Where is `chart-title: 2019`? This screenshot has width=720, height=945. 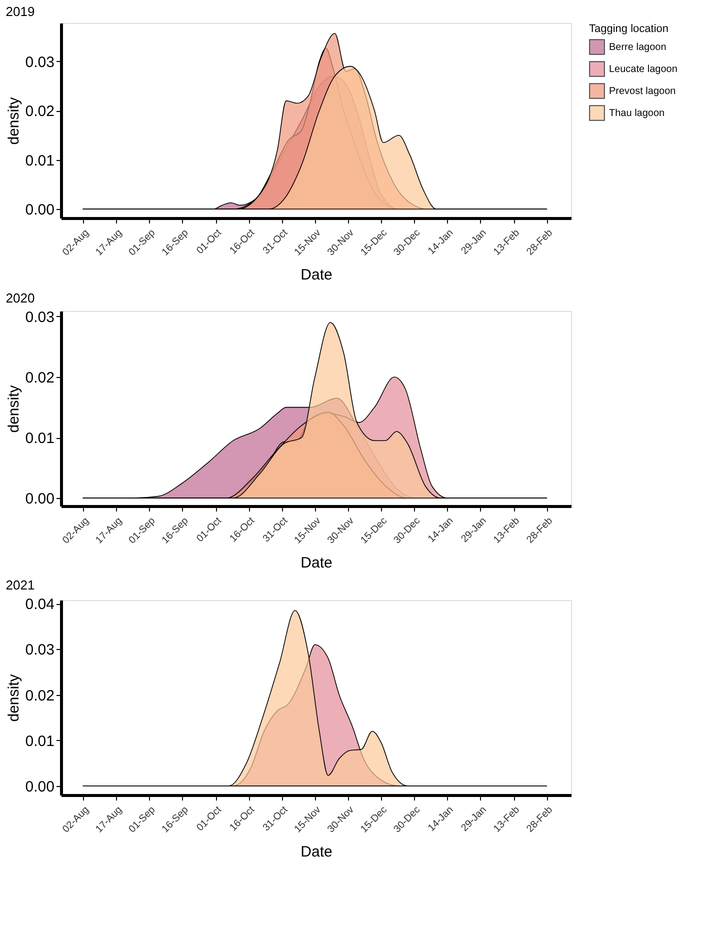
chart-title: 2019 is located at coordinates (20, 11).